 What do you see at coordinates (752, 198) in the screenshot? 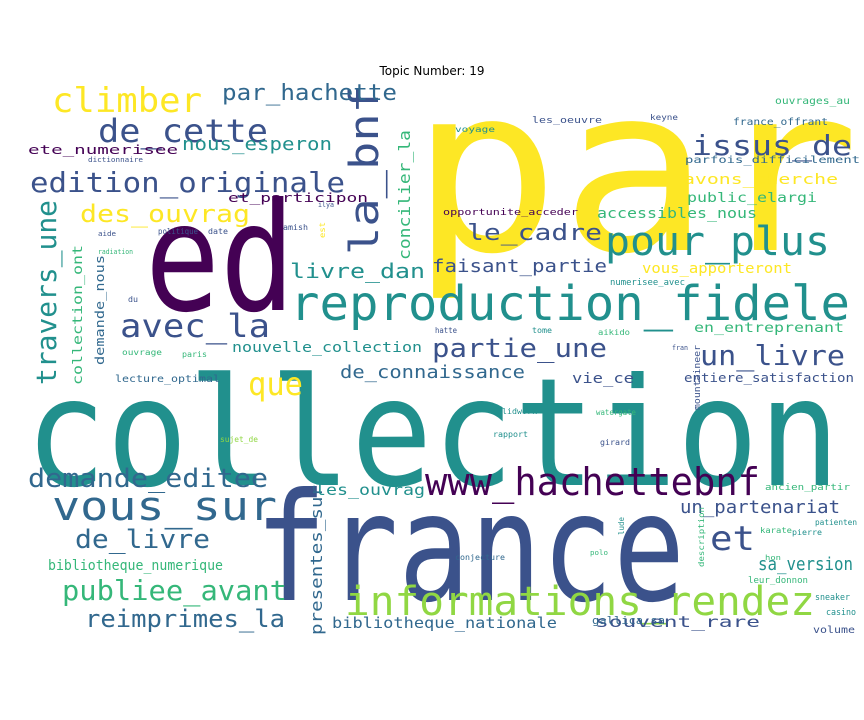
I see `word-public-elargi: public_elargi` at bounding box center [752, 198].